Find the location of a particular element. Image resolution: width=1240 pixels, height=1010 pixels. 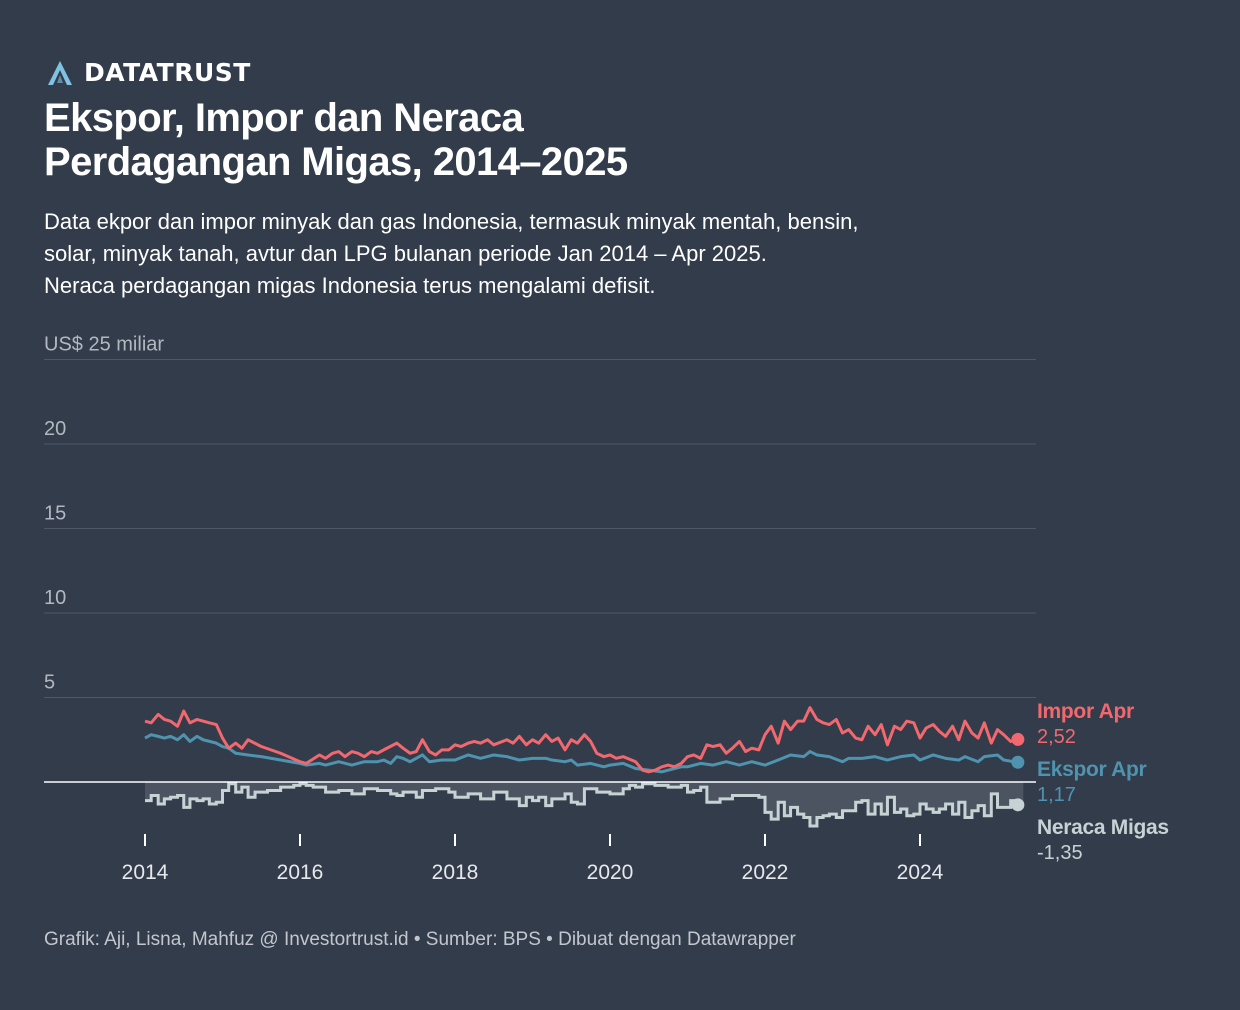

ekspor-end-dot is located at coordinates (1018, 762).